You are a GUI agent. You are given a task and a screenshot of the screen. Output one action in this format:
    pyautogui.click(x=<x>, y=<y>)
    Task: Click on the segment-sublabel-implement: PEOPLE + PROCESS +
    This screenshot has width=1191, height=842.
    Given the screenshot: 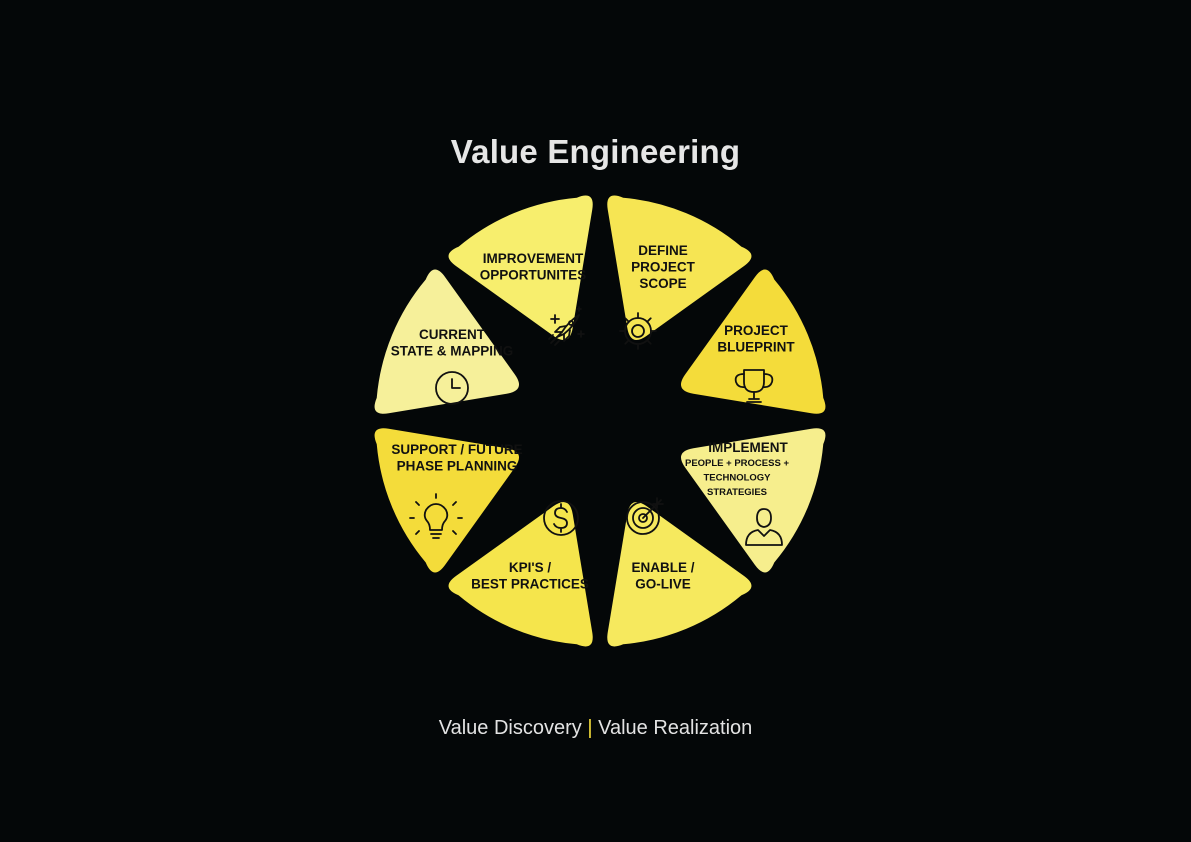 What is the action you would take?
    pyautogui.click(x=737, y=463)
    